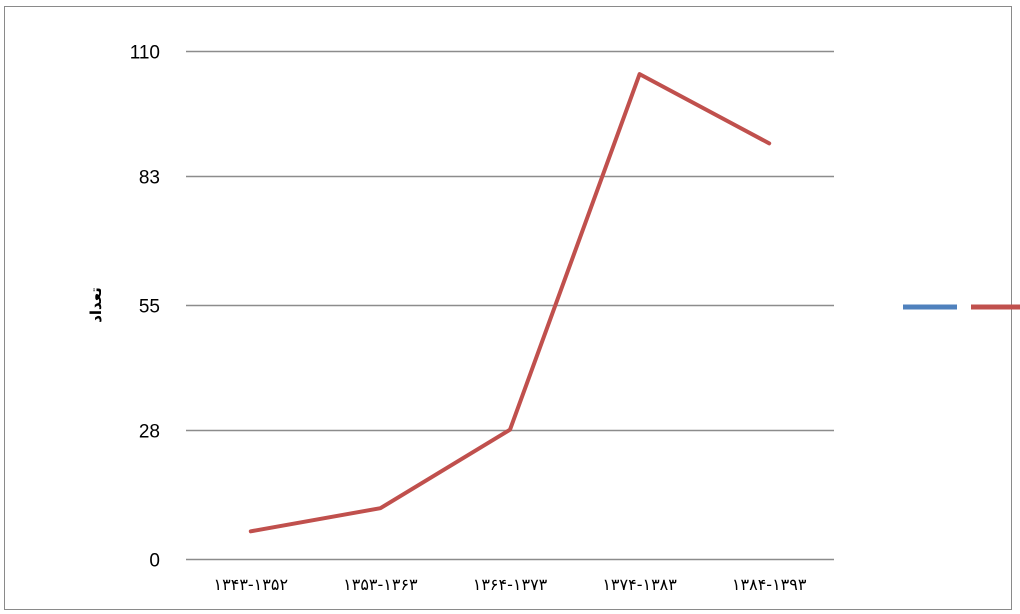 This screenshot has height=614, width=1020. I want to click on y-tick-labels: 0 28 55 83 110, so click(145, 307).